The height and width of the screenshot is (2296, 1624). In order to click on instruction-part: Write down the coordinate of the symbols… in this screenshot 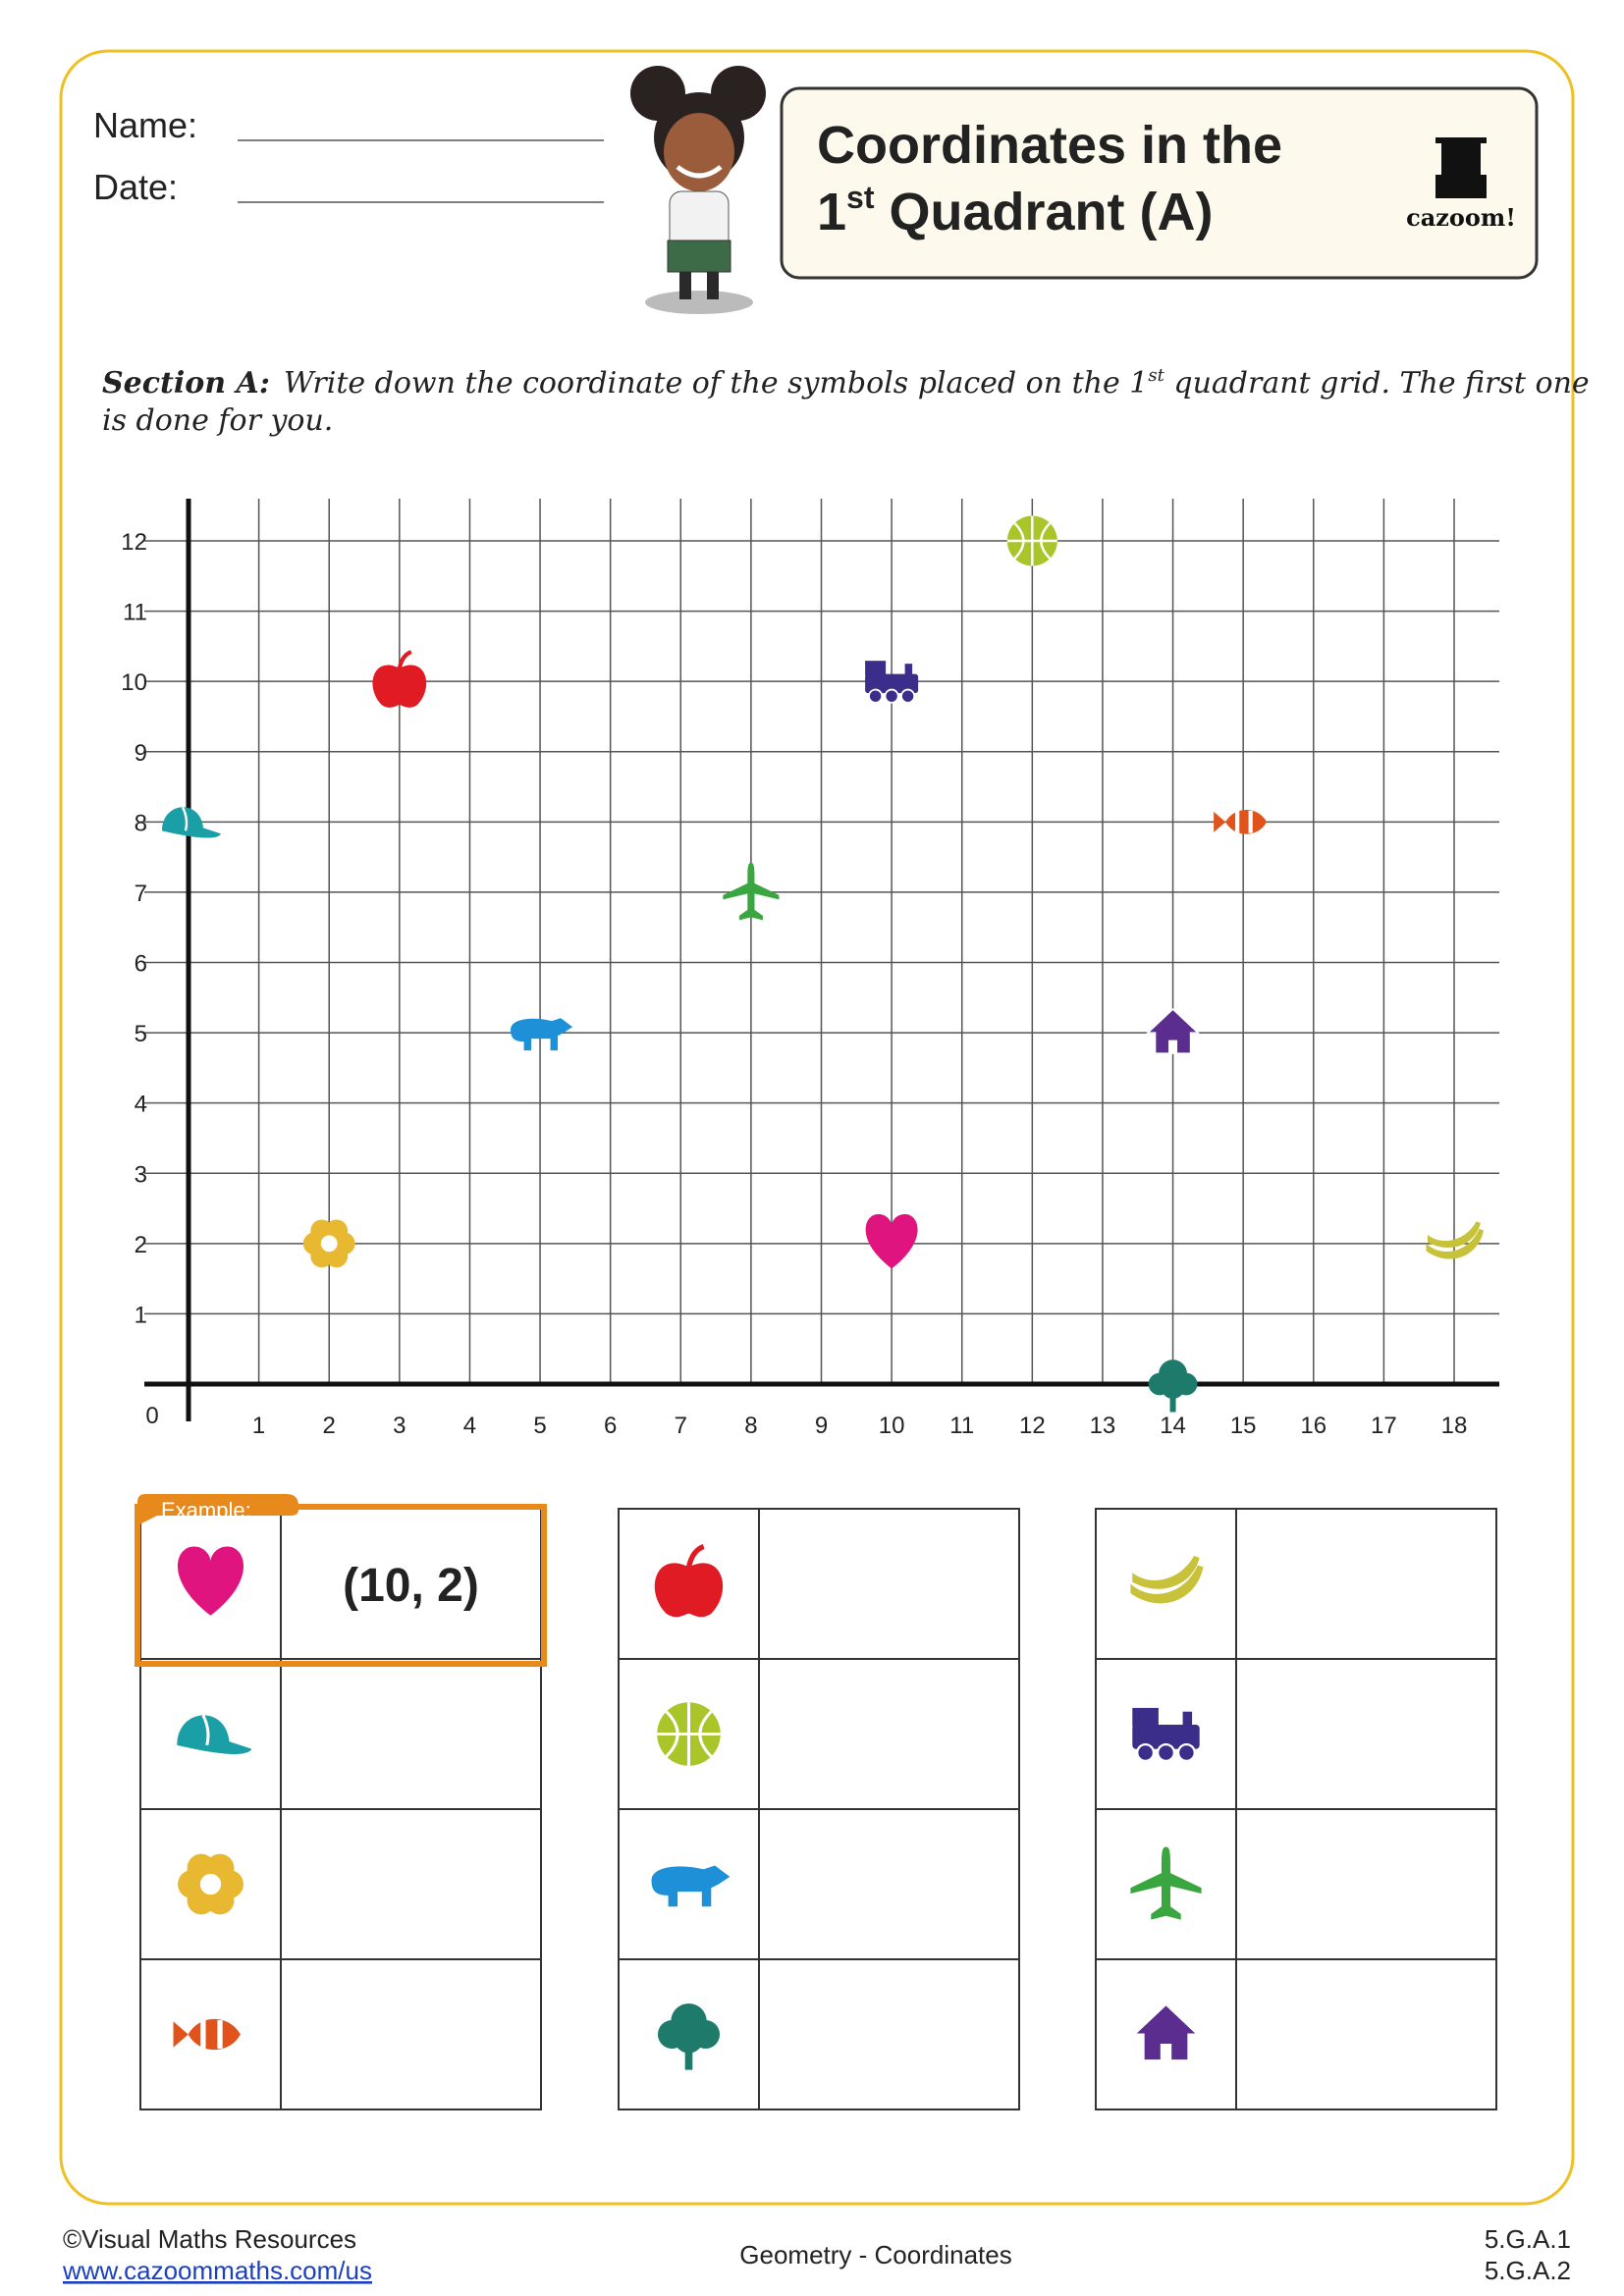, I will do `click(716, 383)`.